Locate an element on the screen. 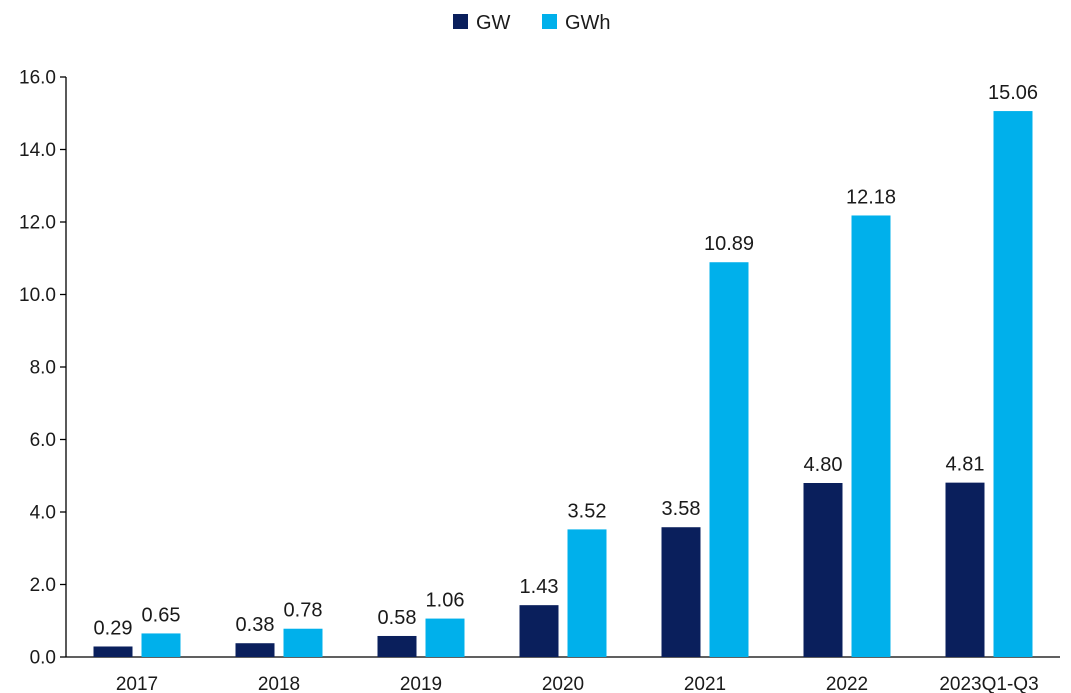 This screenshot has height=693, width=1071. data-label-gw: 4.81 is located at coordinates (965, 465).